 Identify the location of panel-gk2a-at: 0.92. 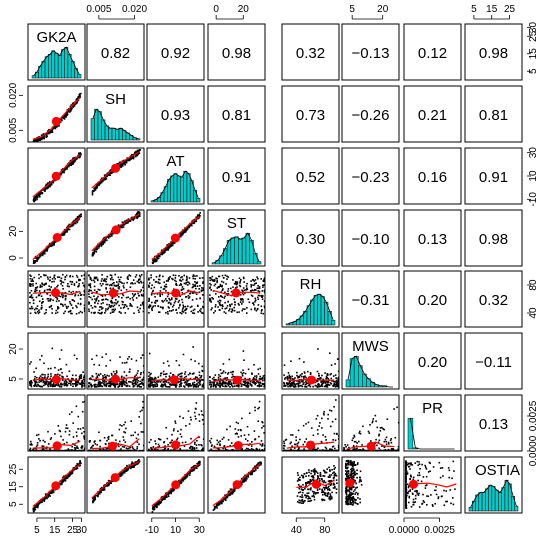
(175, 52).